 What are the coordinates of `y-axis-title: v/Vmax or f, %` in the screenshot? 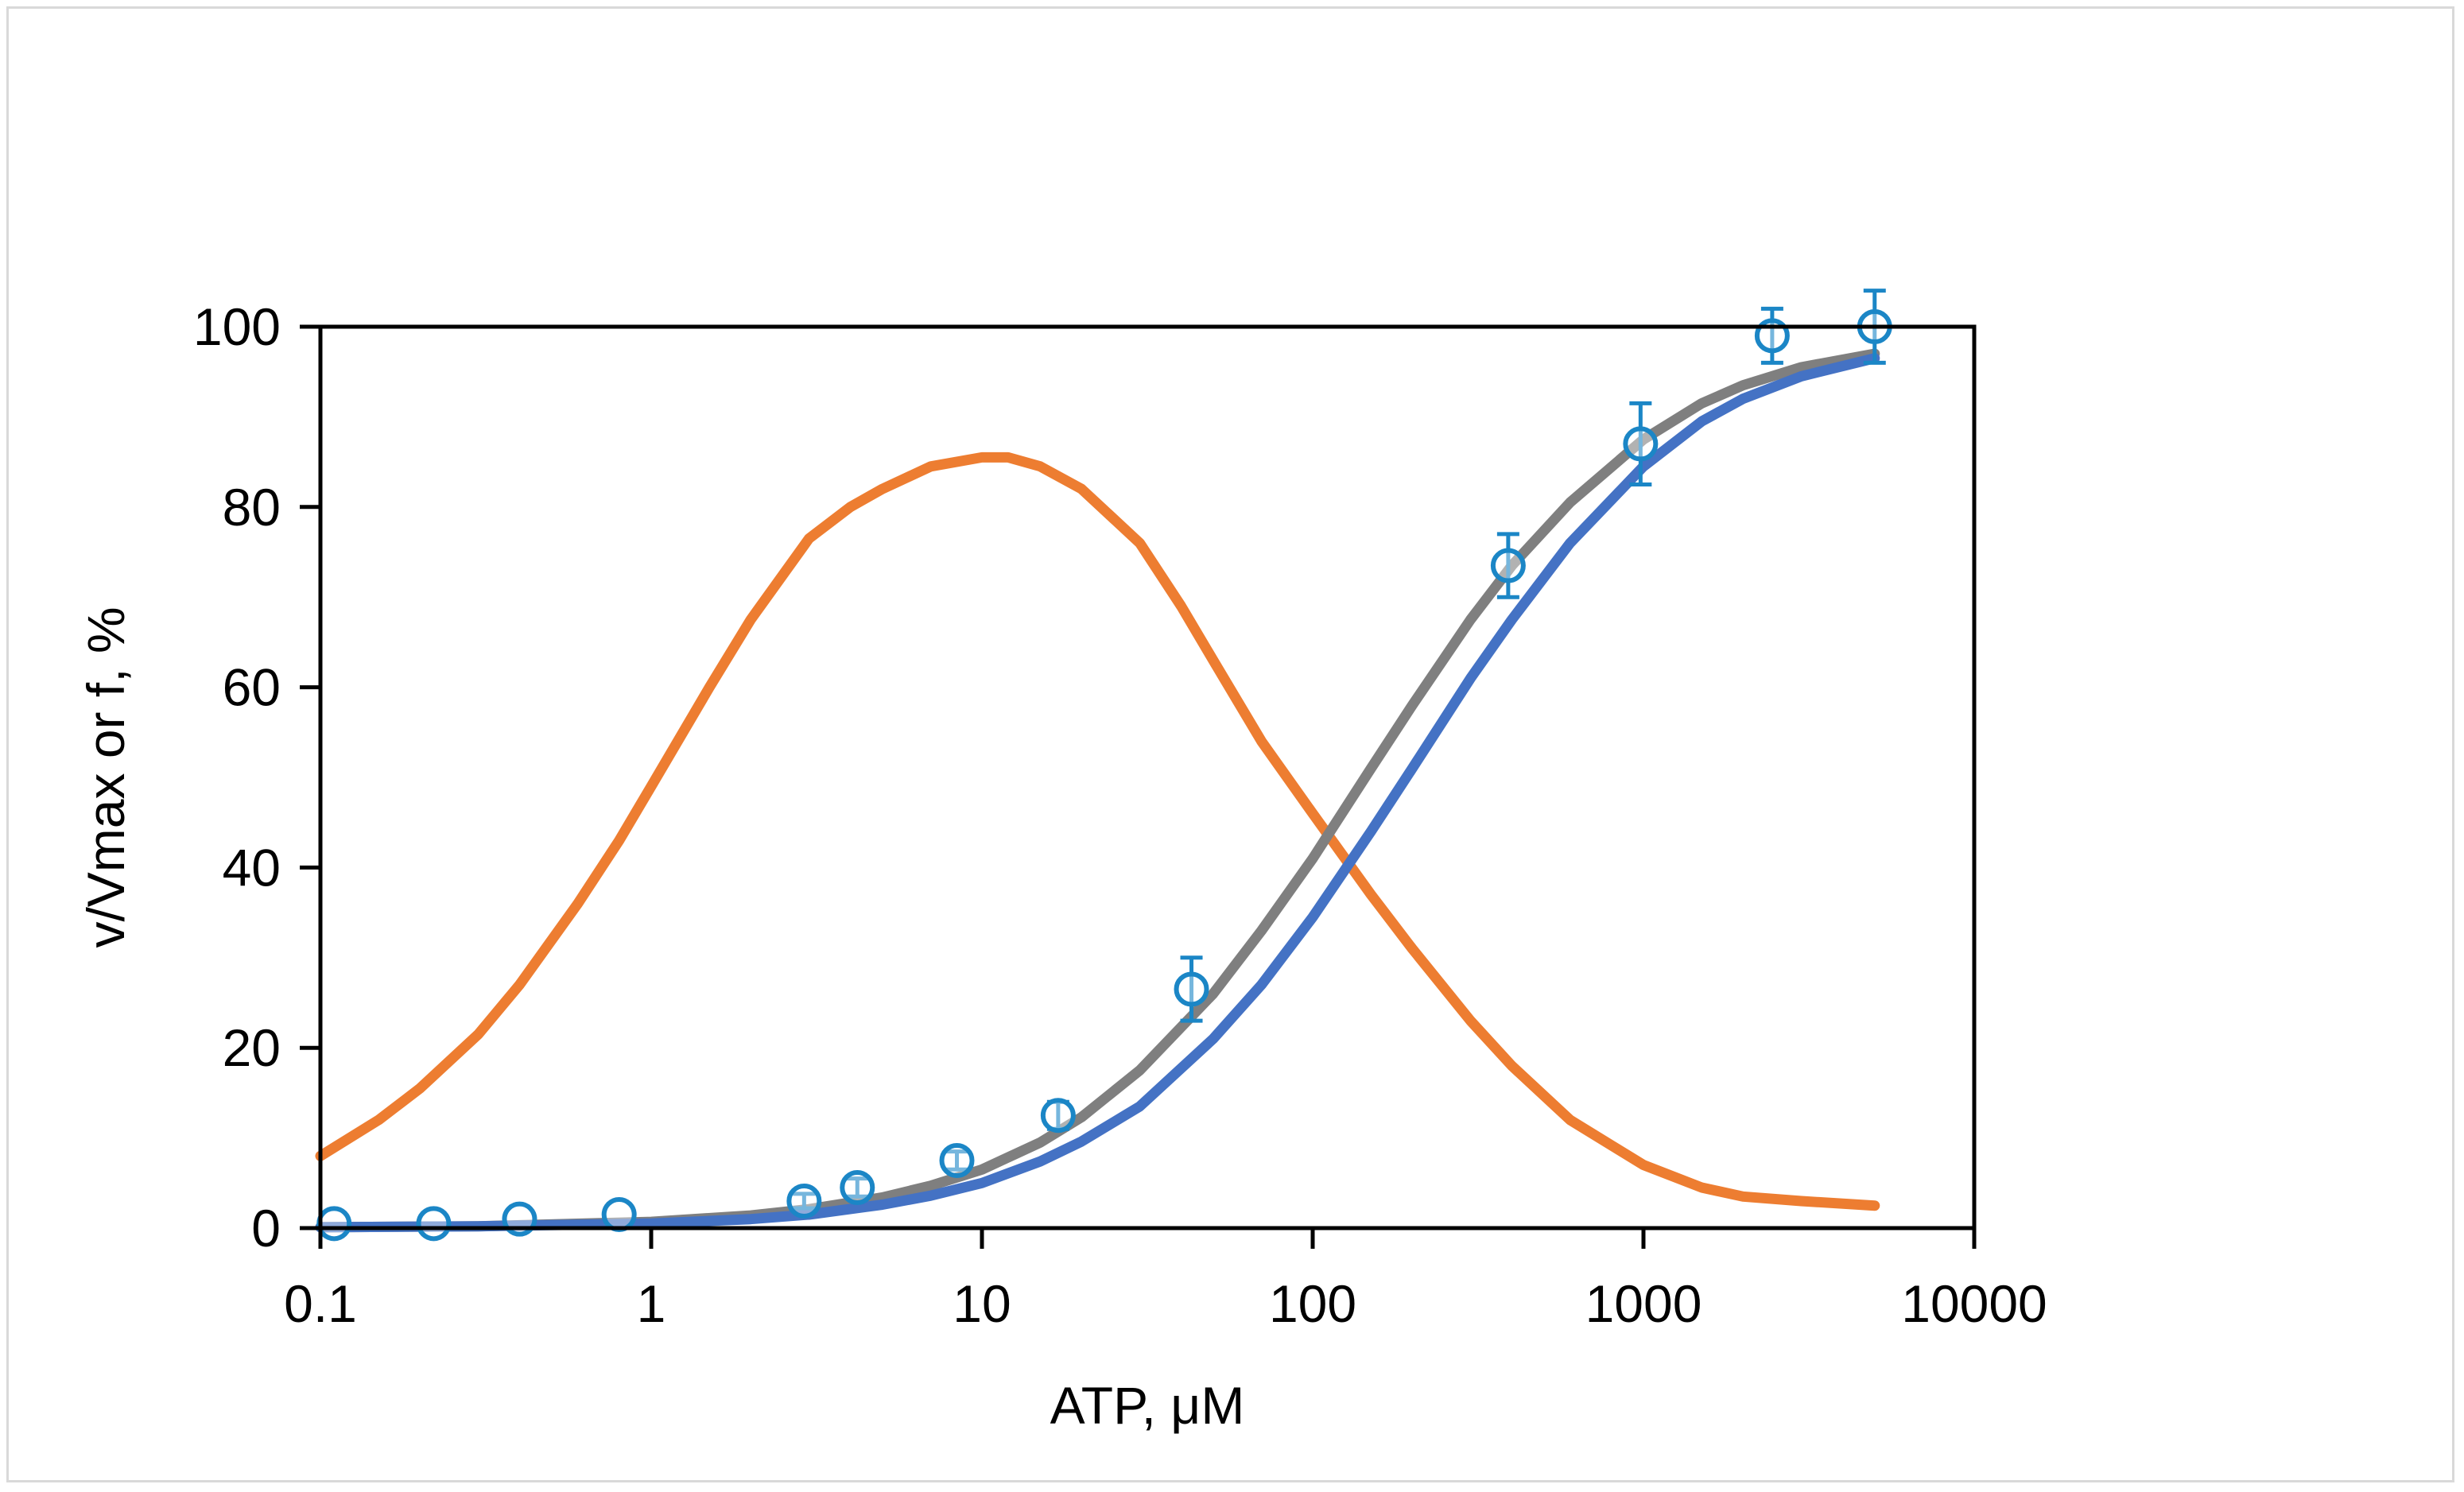 It's located at (105, 777).